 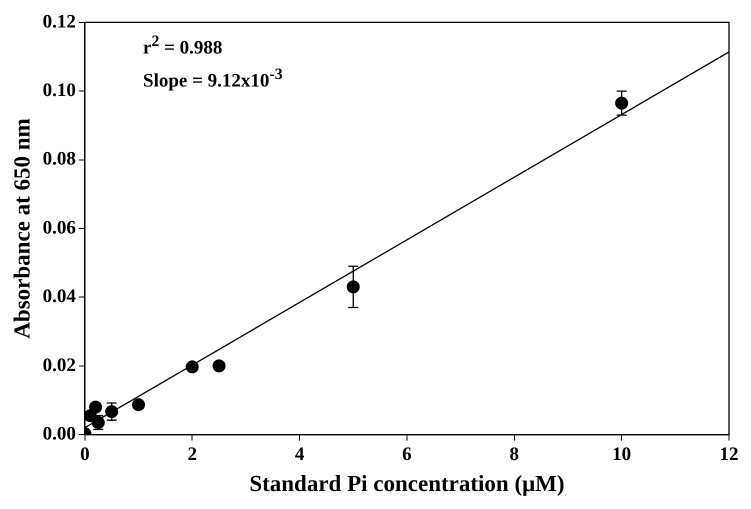 What do you see at coordinates (183, 46) in the screenshot?
I see `annotation: r$^{2}$ = 0.988` at bounding box center [183, 46].